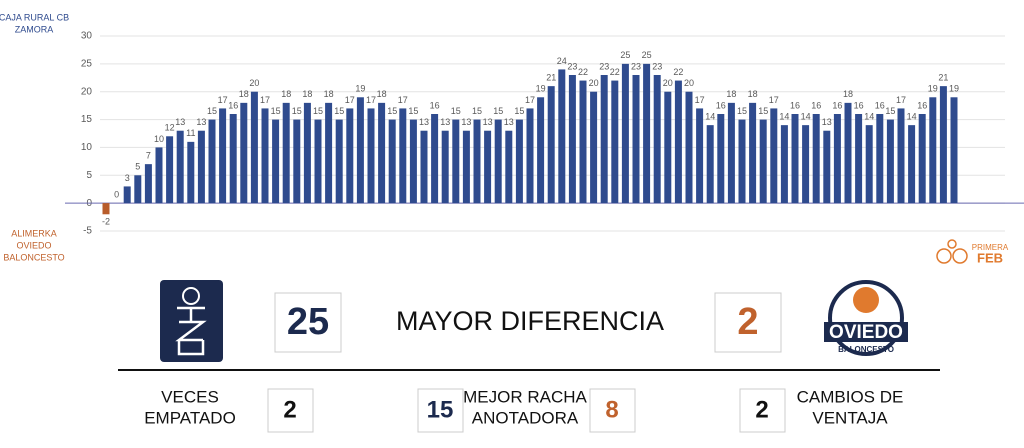  What do you see at coordinates (34, 17) in the screenshot?
I see `top-team-line: CAJA RURAL CB` at bounding box center [34, 17].